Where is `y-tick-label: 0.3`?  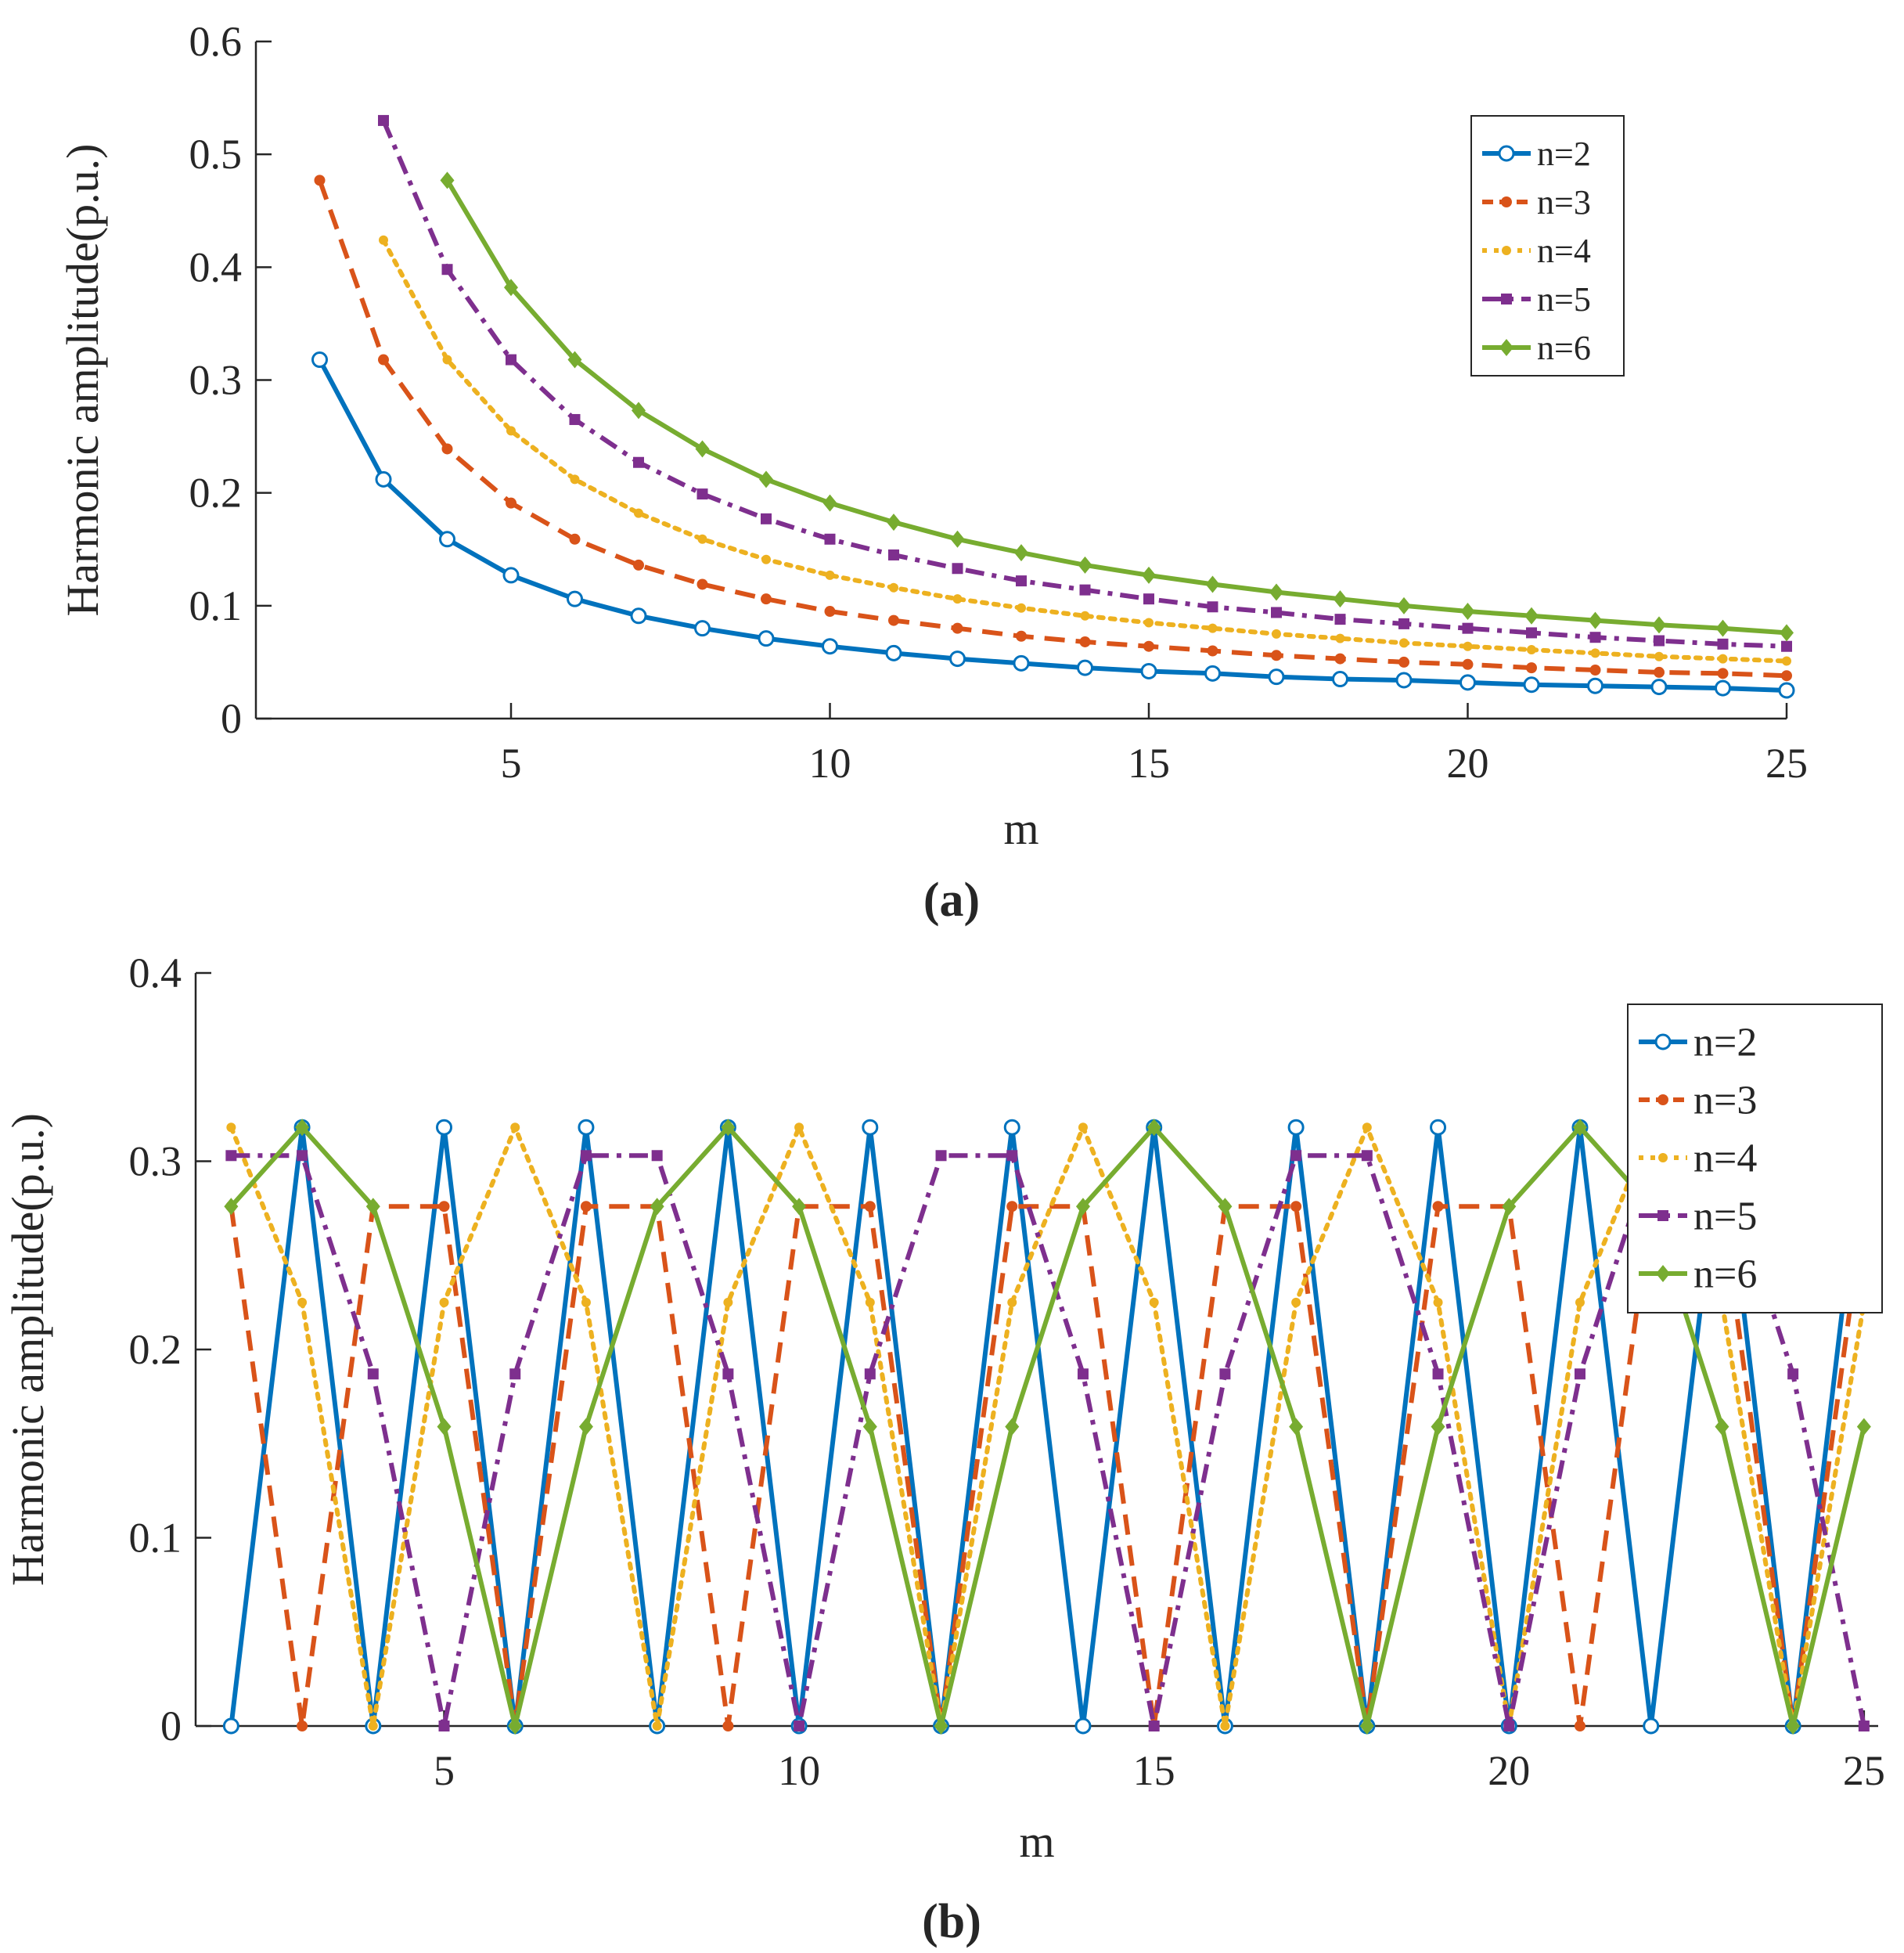
y-tick-label: 0.3 is located at coordinates (216, 380).